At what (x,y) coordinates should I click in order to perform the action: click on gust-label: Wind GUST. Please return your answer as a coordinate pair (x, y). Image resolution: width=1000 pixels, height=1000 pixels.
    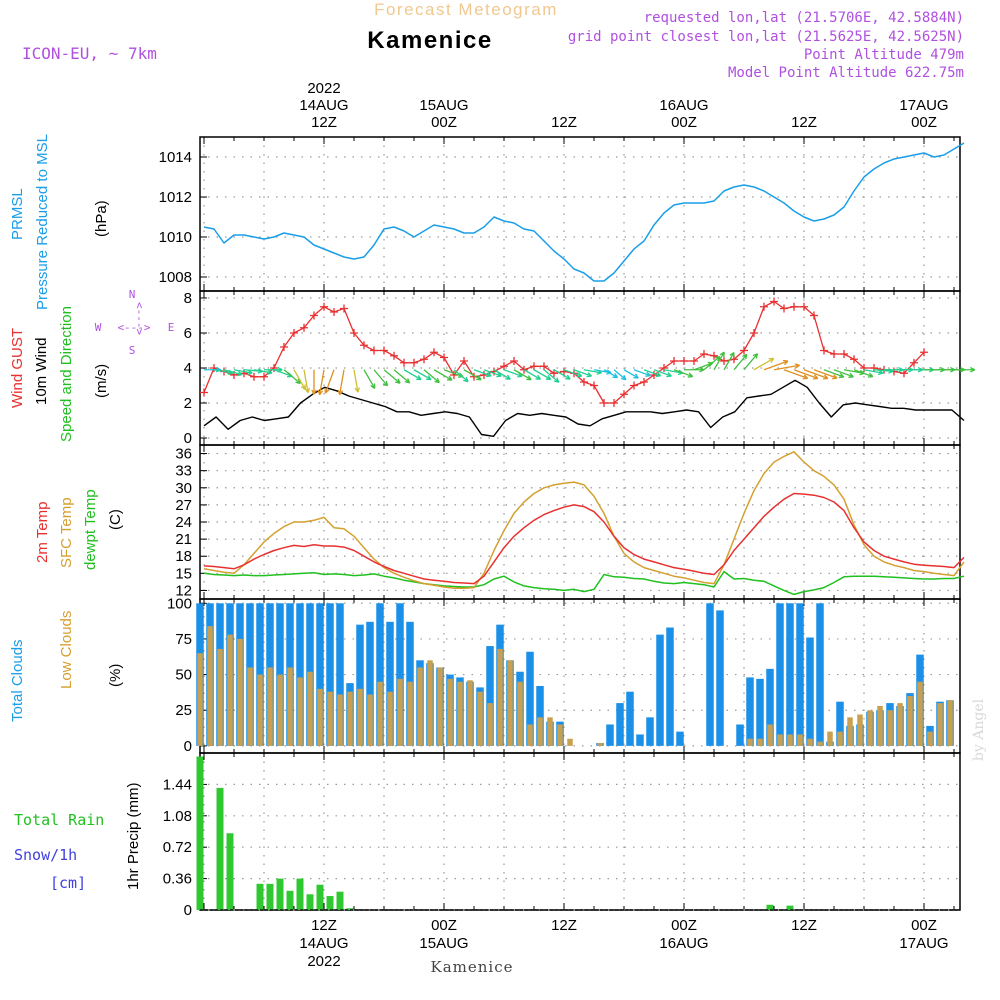
    Looking at the image, I should click on (17, 368).